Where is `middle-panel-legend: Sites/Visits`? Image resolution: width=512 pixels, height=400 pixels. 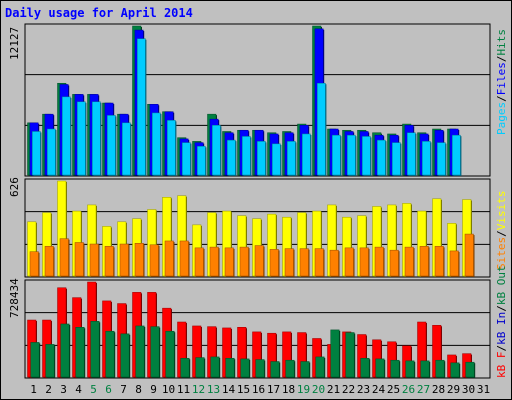
middle-panel-legend: Sites/Visits is located at coordinates (501, 231).